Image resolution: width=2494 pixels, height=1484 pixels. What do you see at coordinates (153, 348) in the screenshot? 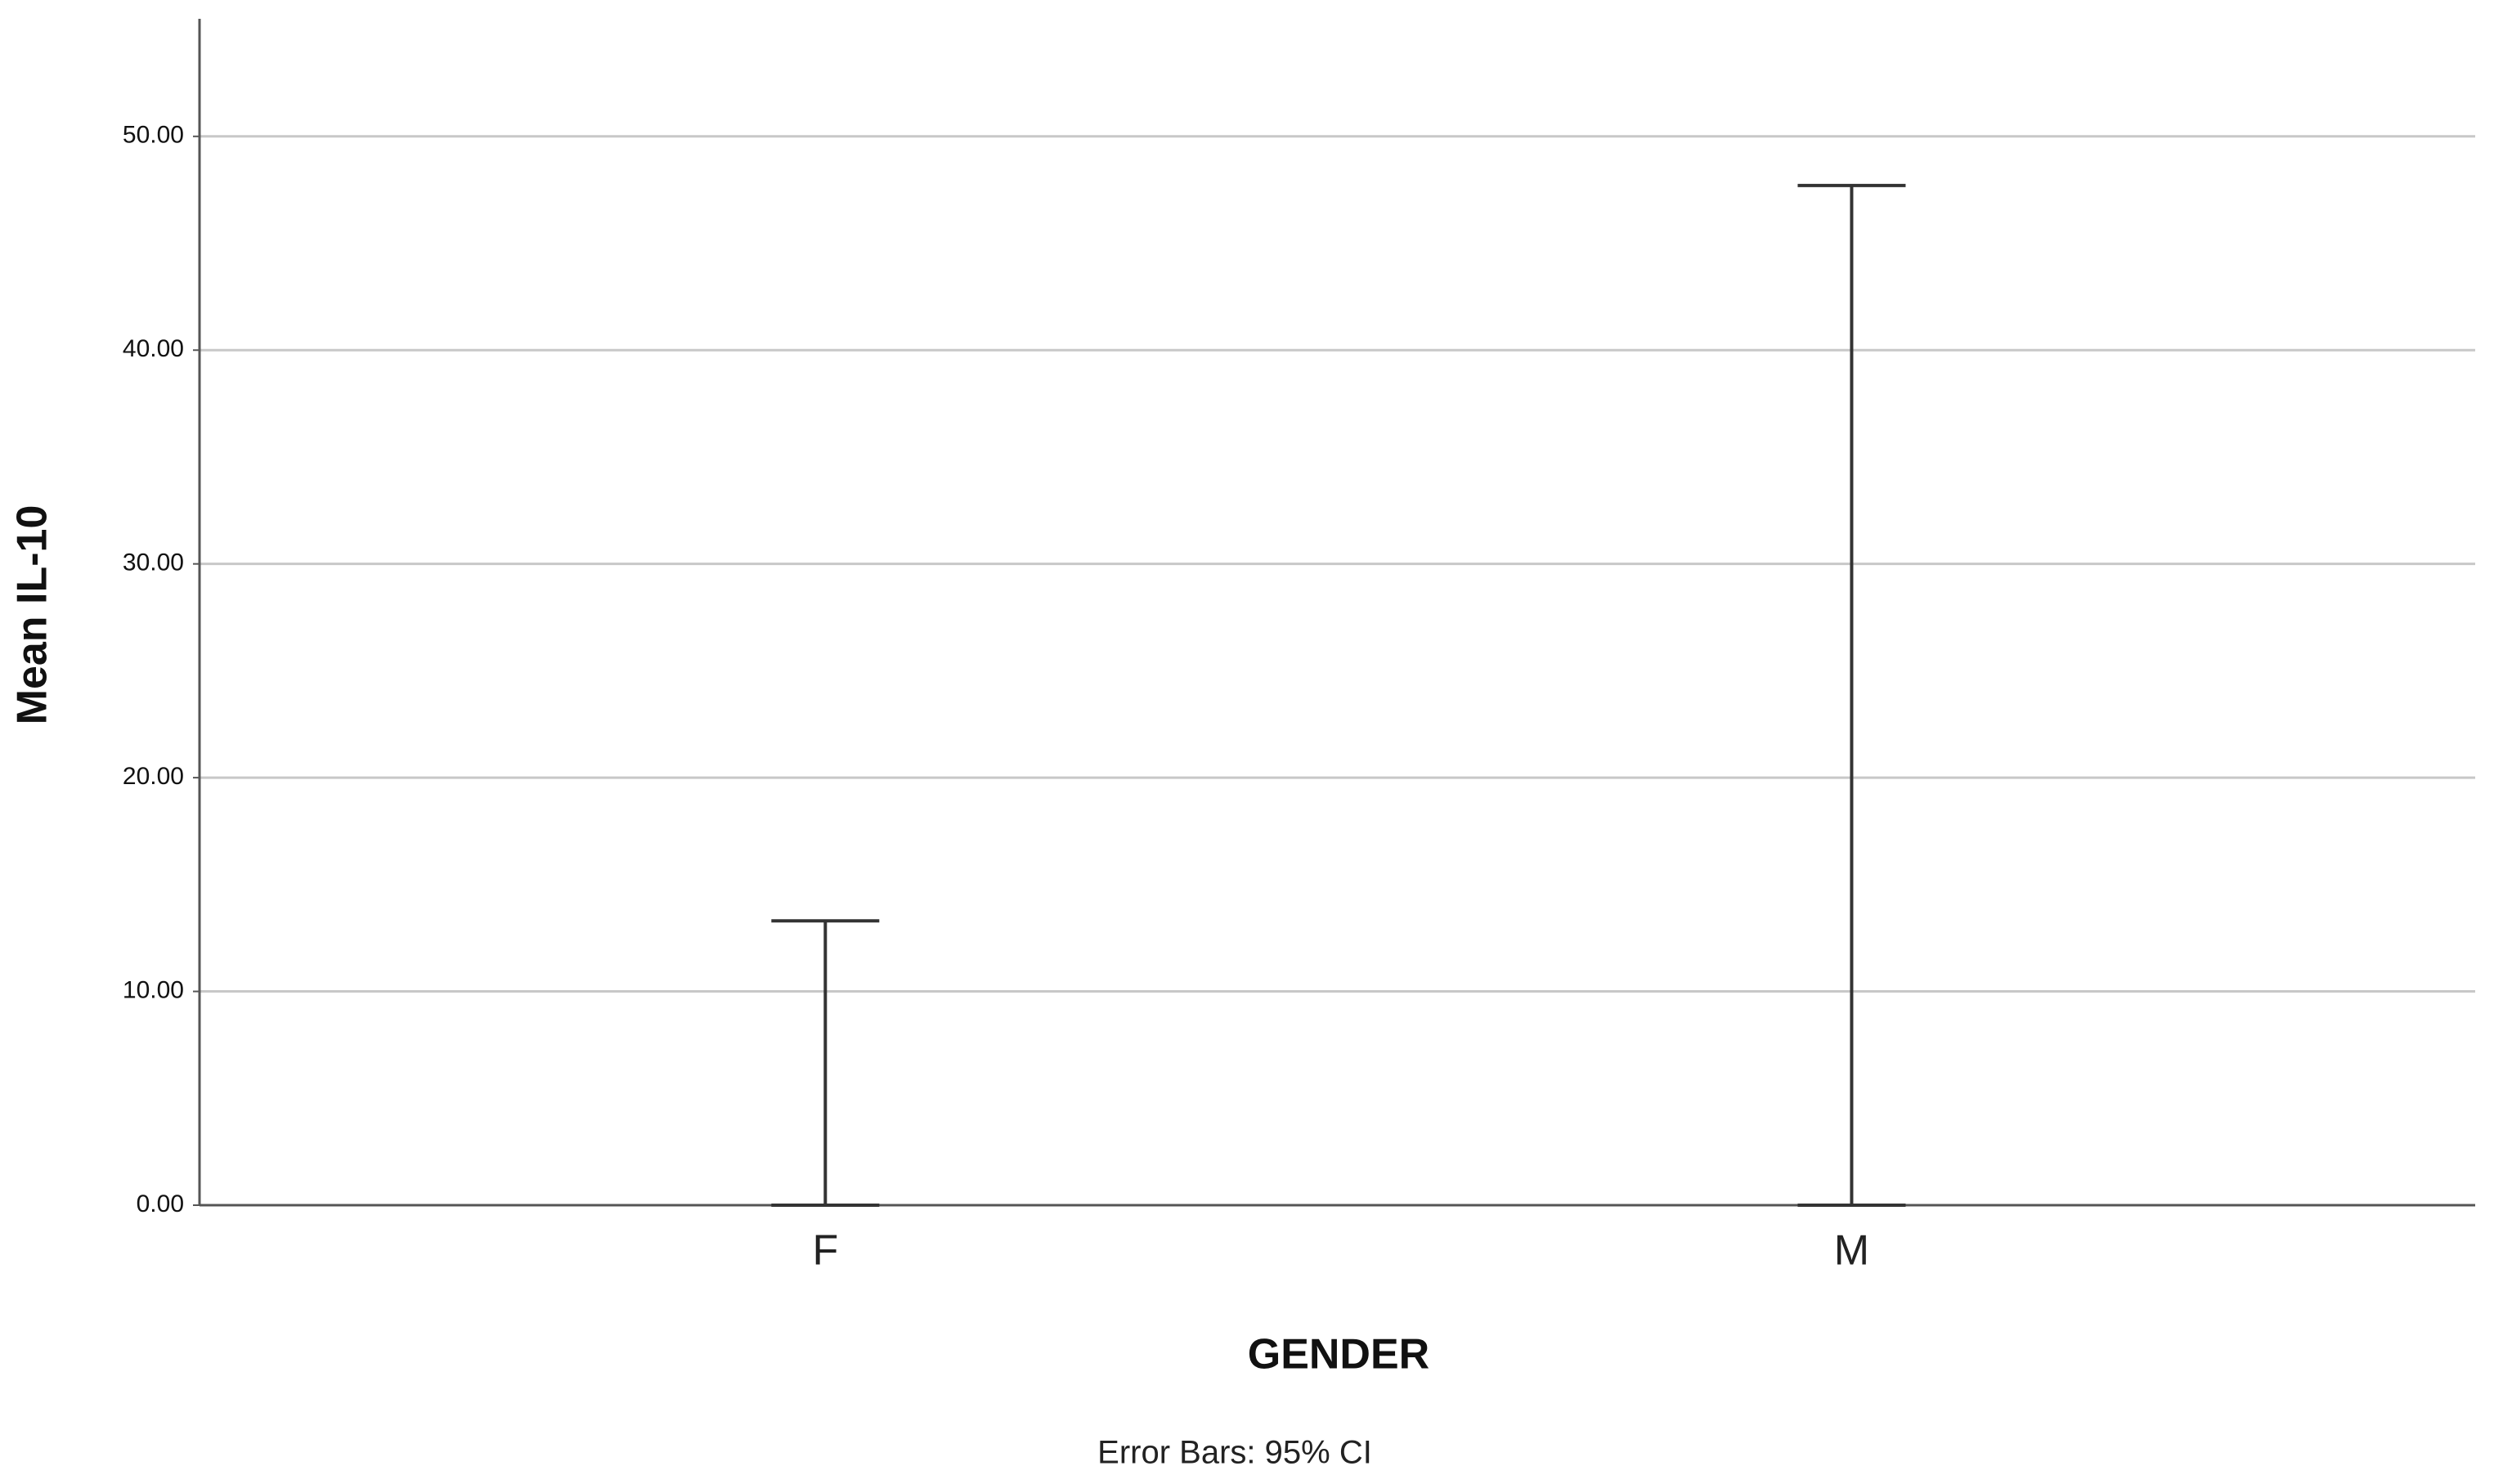
I see `y-tick-label: 40.00` at bounding box center [153, 348].